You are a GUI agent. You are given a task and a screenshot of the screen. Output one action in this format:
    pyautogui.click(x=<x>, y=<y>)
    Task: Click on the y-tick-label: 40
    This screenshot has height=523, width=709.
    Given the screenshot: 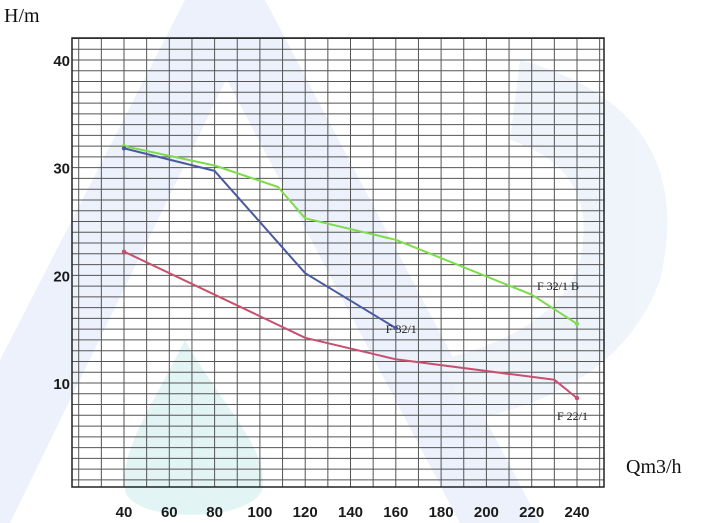 What is the action you would take?
    pyautogui.click(x=61, y=61)
    